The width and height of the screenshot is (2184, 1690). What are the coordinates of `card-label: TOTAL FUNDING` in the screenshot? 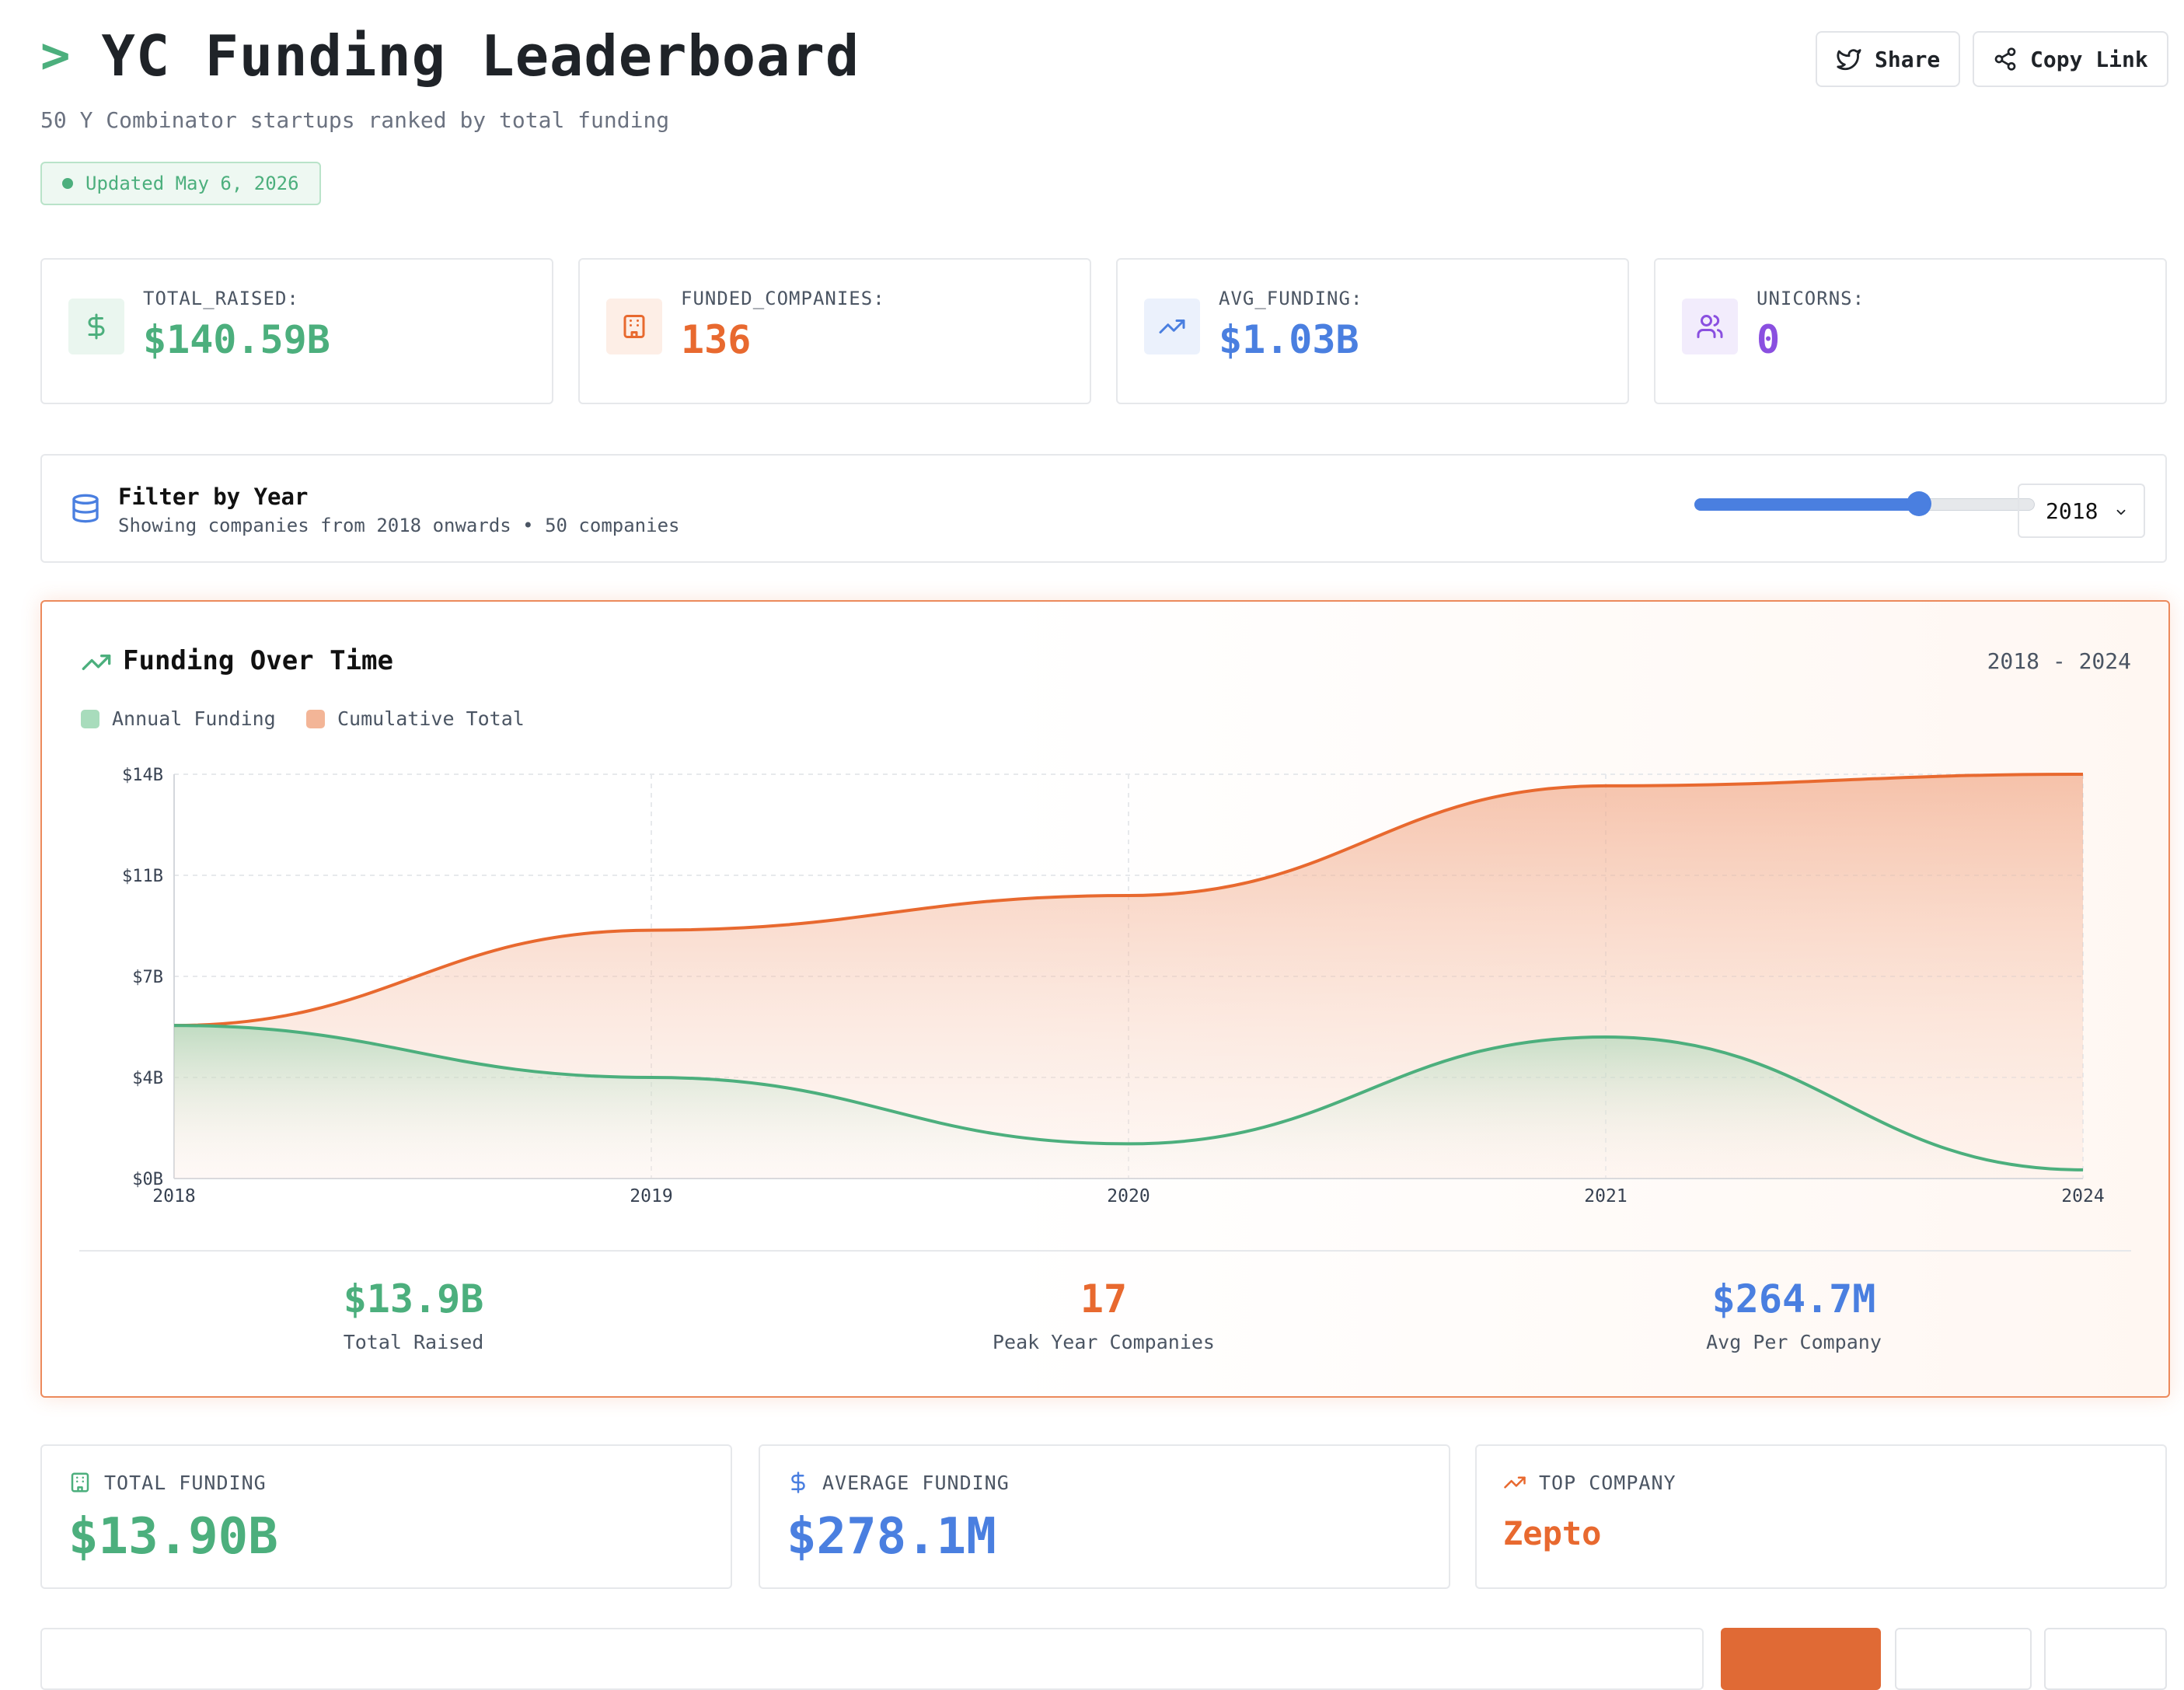 It's located at (186, 1482).